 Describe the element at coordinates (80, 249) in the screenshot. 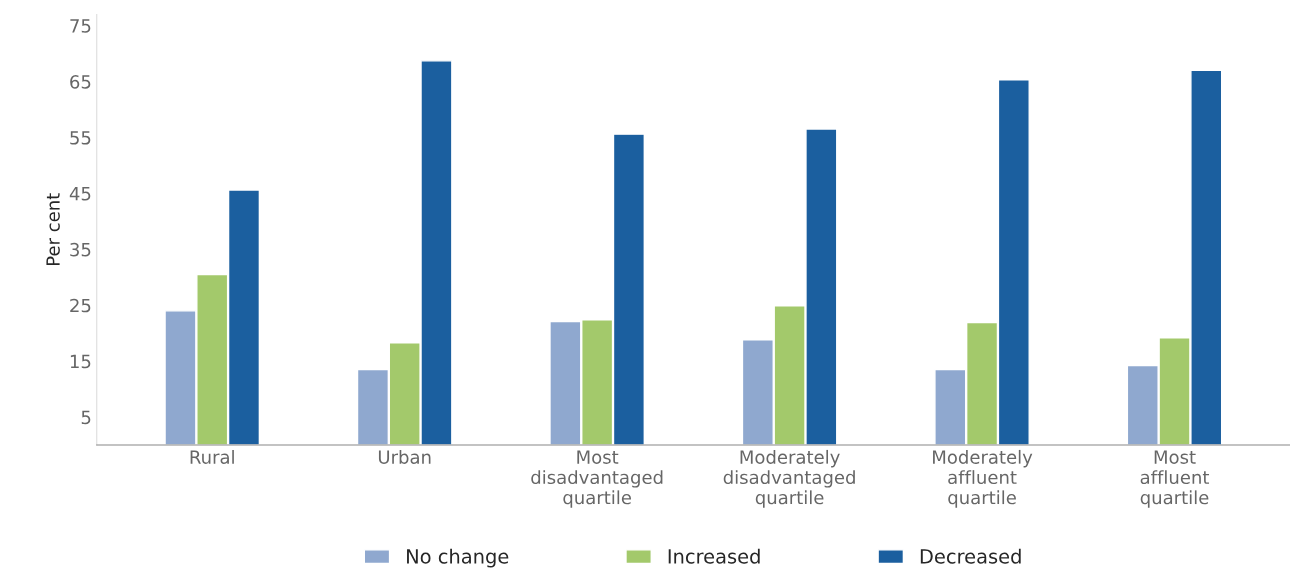

I see `y-tick-label: 35` at that location.